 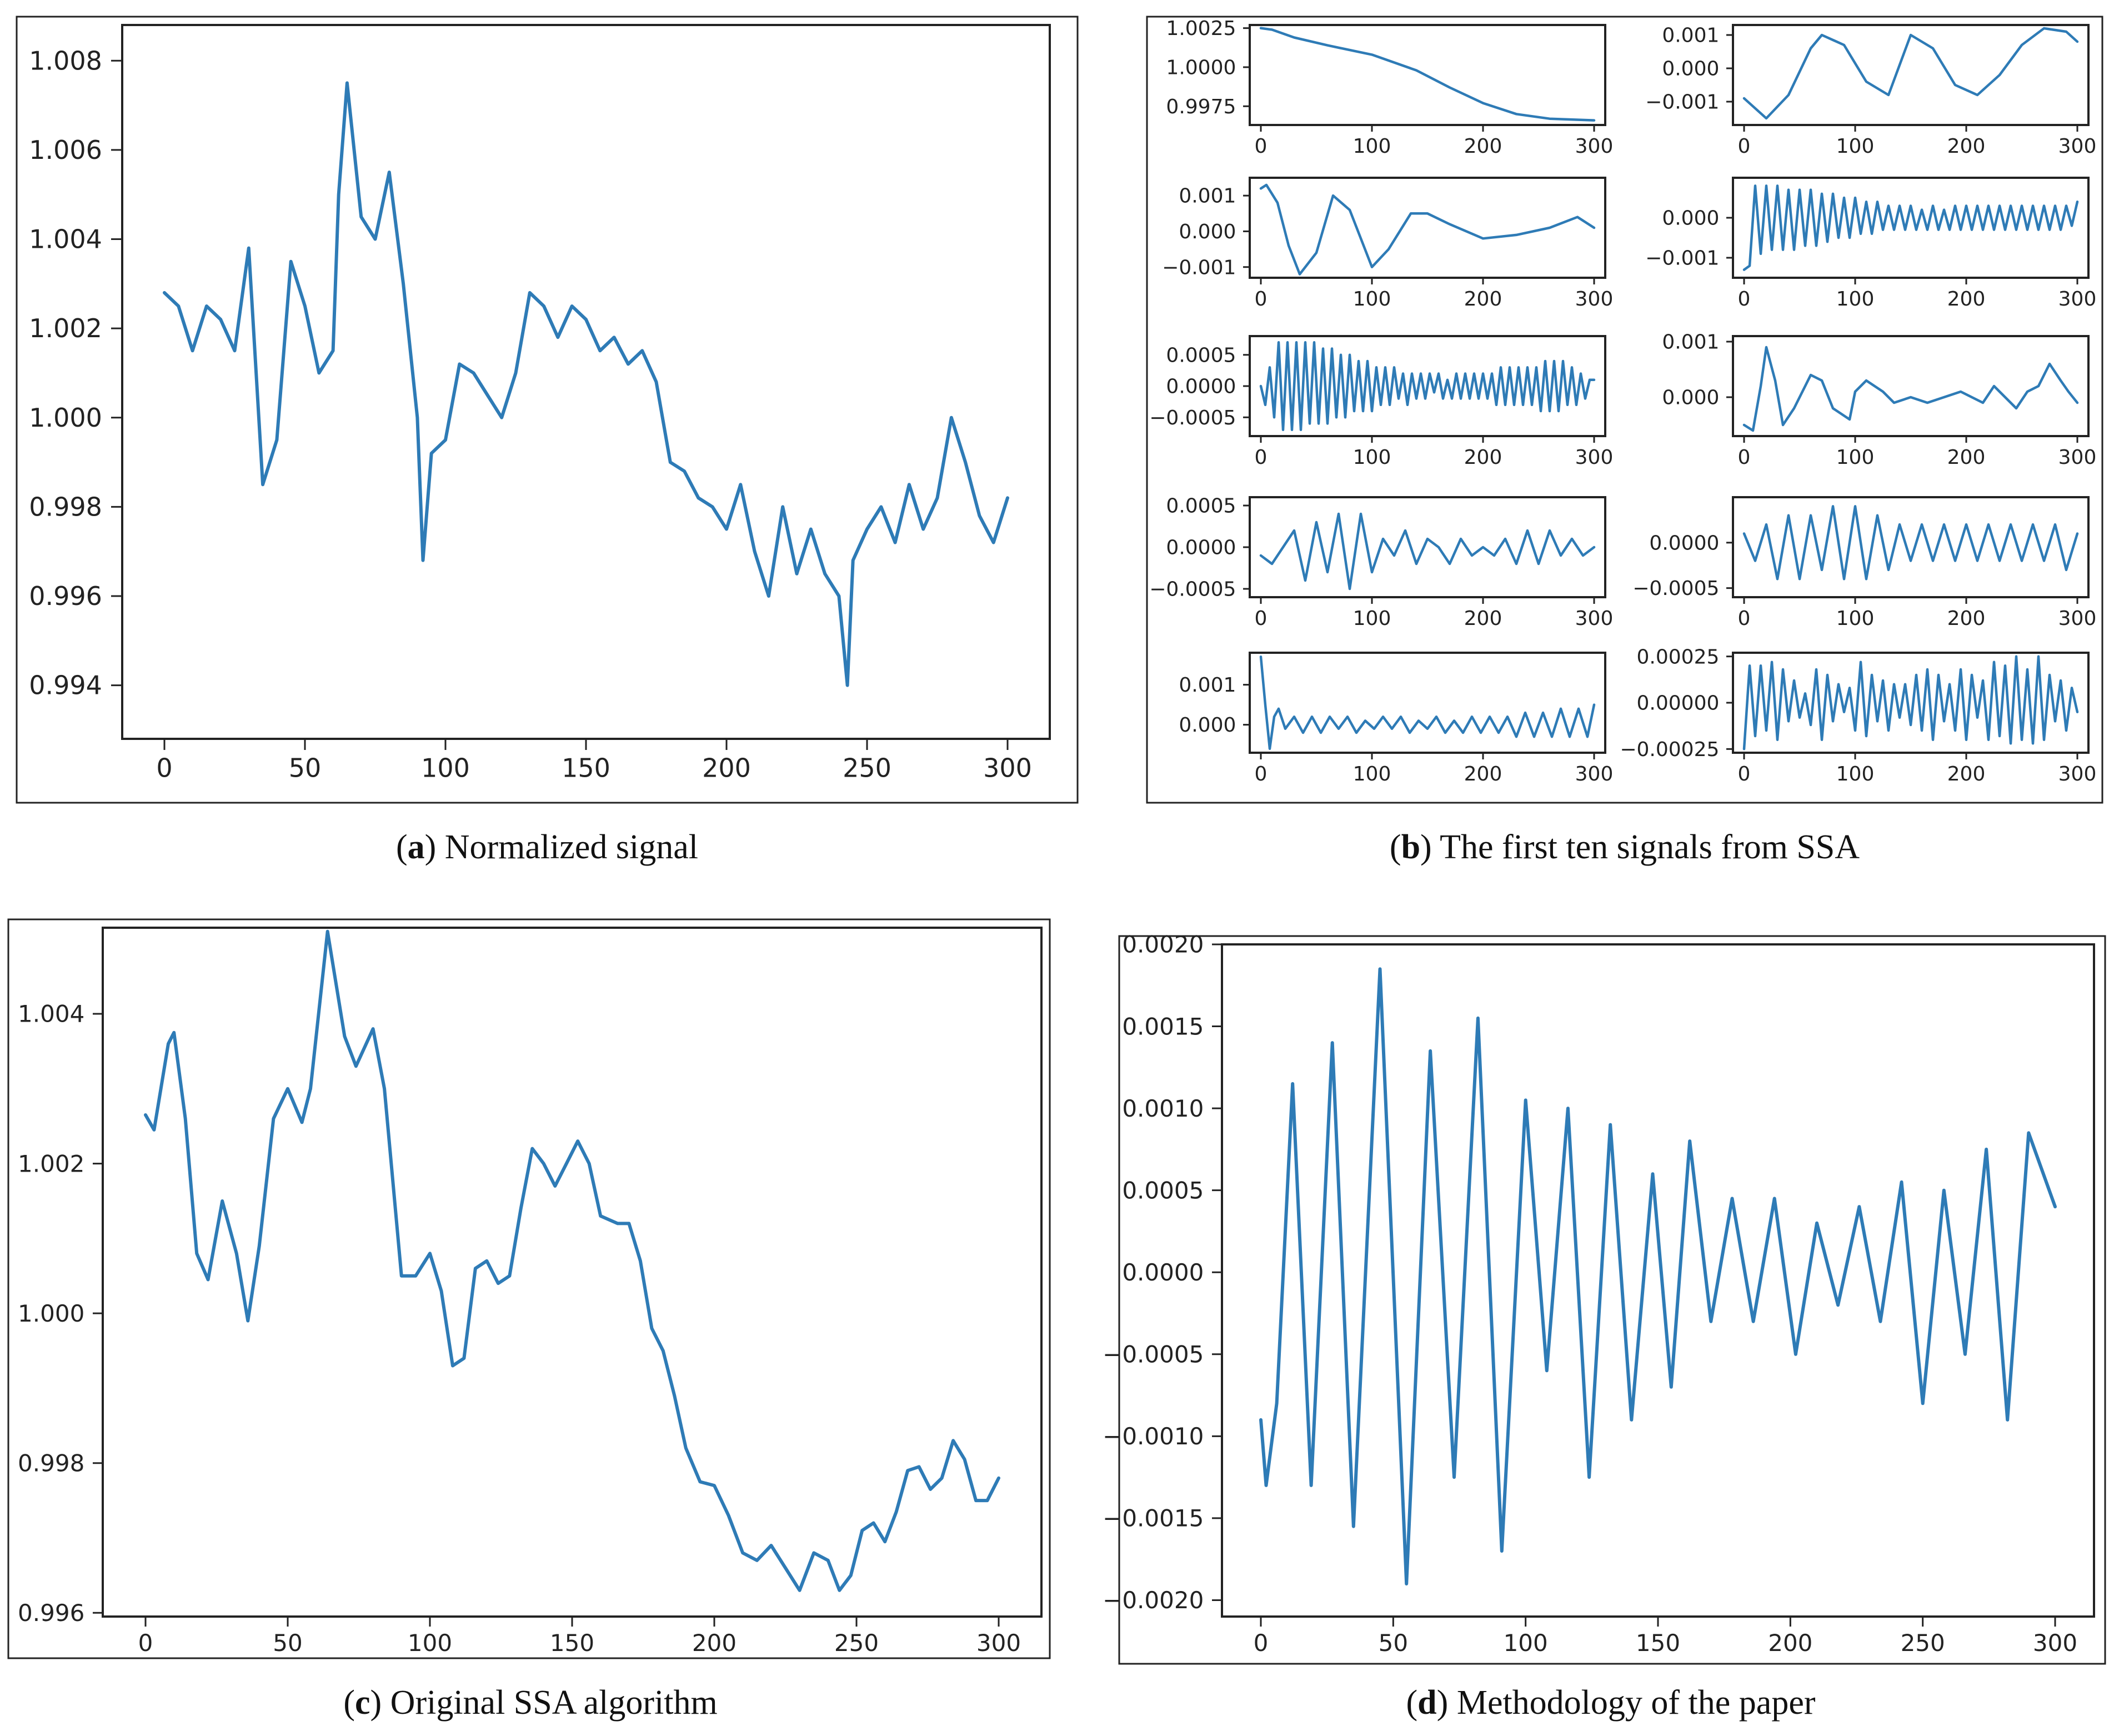 What do you see at coordinates (1684, 543) in the screenshot?
I see `b8-ytick-label: 0.0000` at bounding box center [1684, 543].